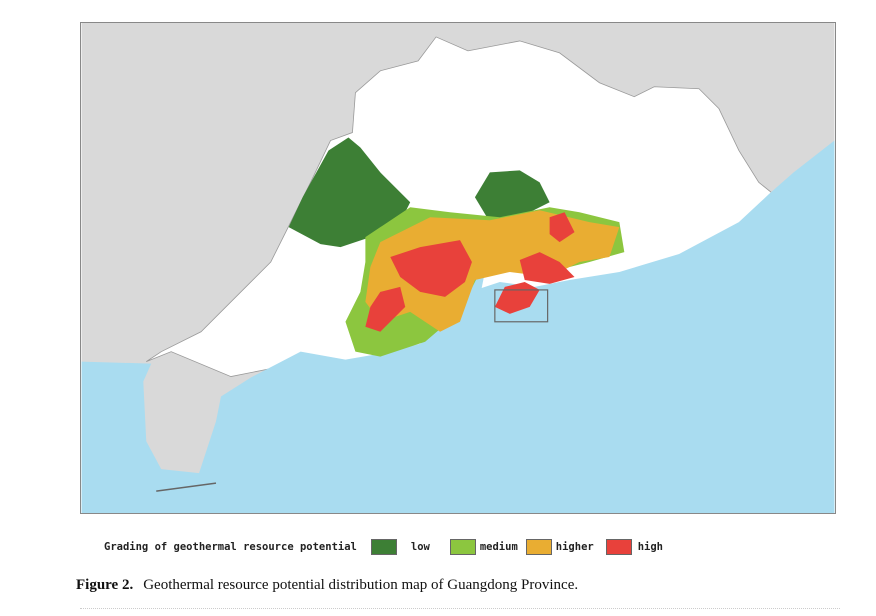  Describe the element at coordinates (407, 547) in the screenshot. I see `legend-item-low: low` at that location.